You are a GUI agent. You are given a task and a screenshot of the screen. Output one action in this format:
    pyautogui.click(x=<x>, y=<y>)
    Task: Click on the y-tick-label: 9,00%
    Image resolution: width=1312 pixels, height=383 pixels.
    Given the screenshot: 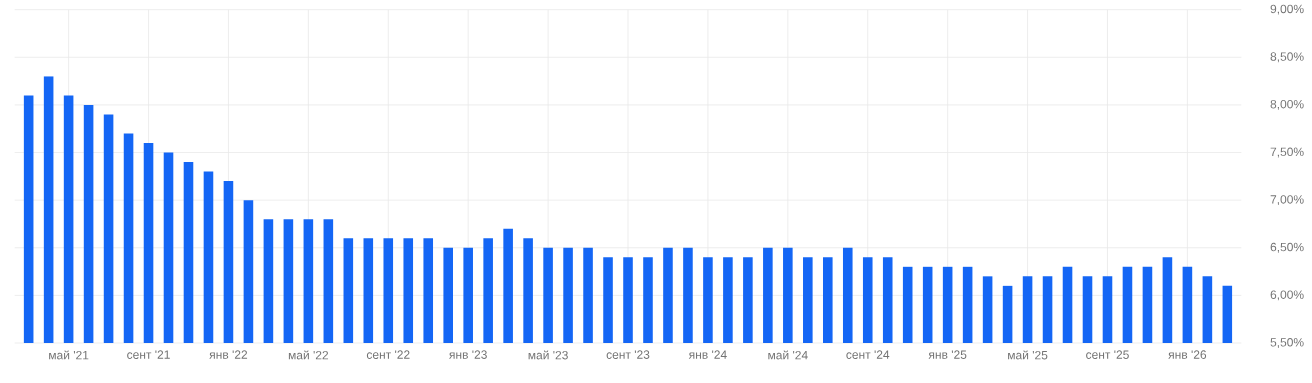 What is the action you would take?
    pyautogui.click(x=1287, y=9)
    